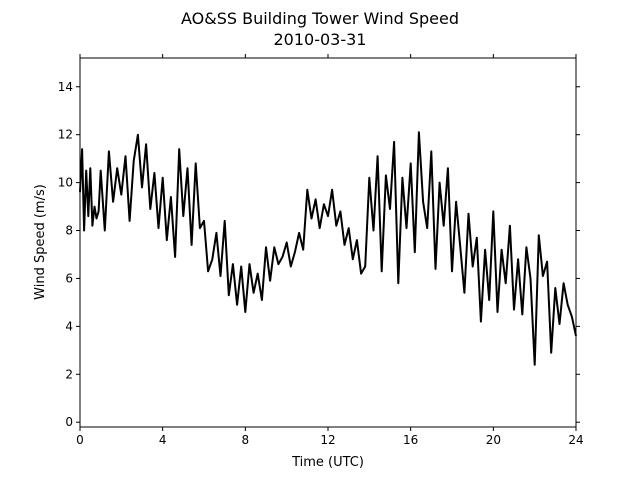 The image size is (640, 480). What do you see at coordinates (69, 326) in the screenshot?
I see `y-tick-label-4: 4` at bounding box center [69, 326].